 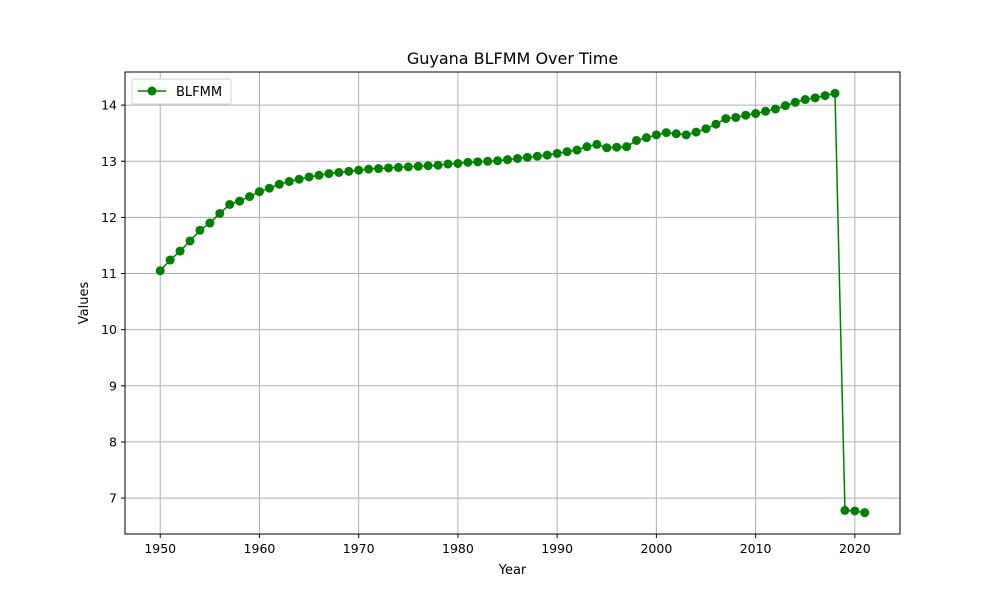 What do you see at coordinates (113, 498) in the screenshot?
I see `y-tick-label: 7` at bounding box center [113, 498].